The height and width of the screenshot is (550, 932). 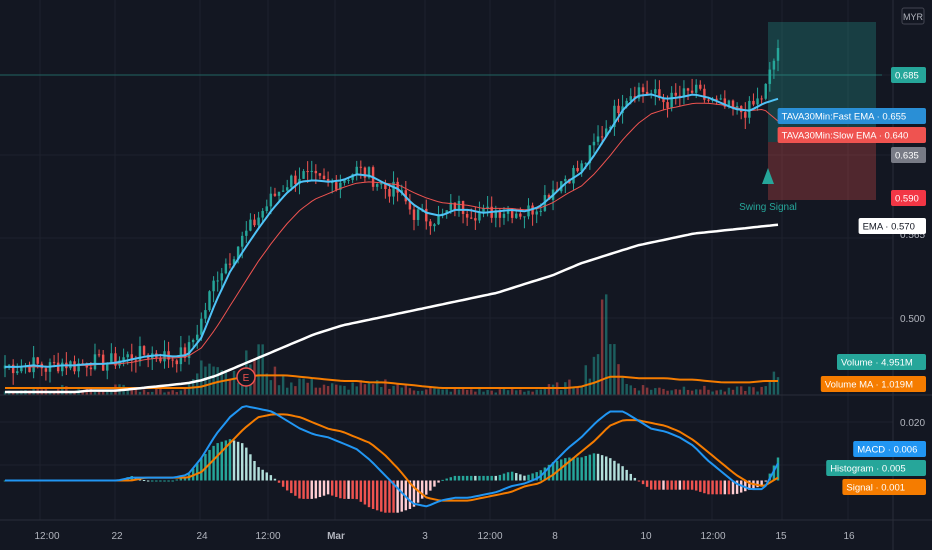 I want to click on time-axis-label: 12:00, so click(x=489, y=536).